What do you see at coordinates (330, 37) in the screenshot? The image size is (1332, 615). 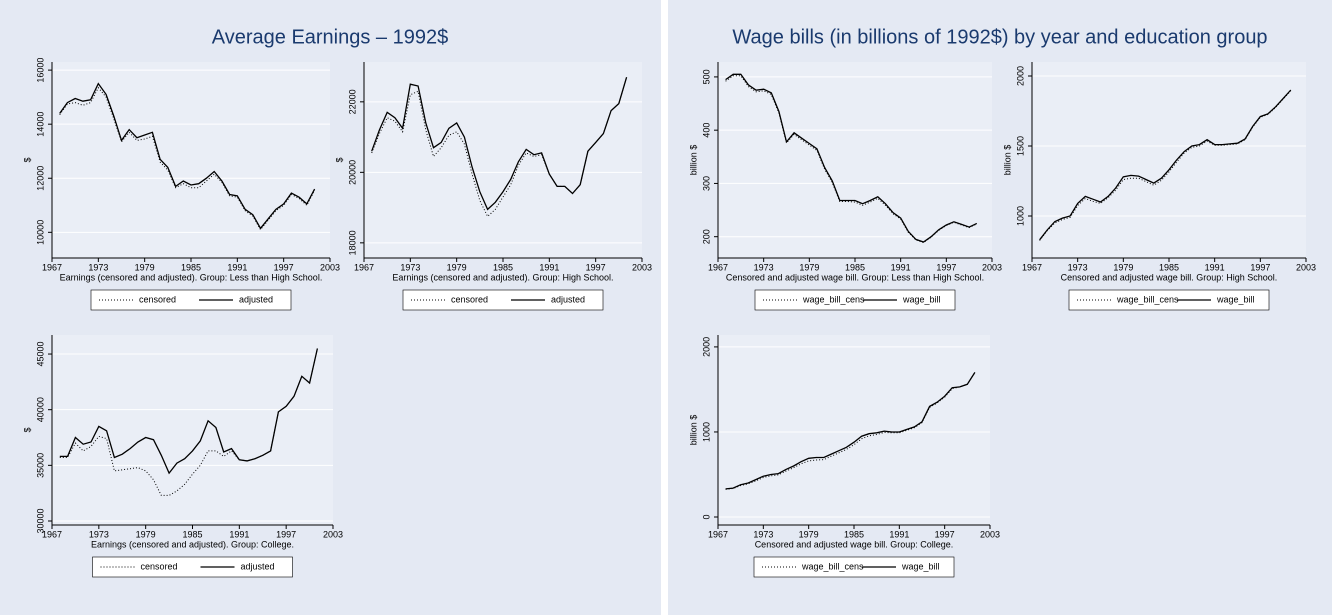 I see `panel-title: Average Earnings – 1992$` at bounding box center [330, 37].